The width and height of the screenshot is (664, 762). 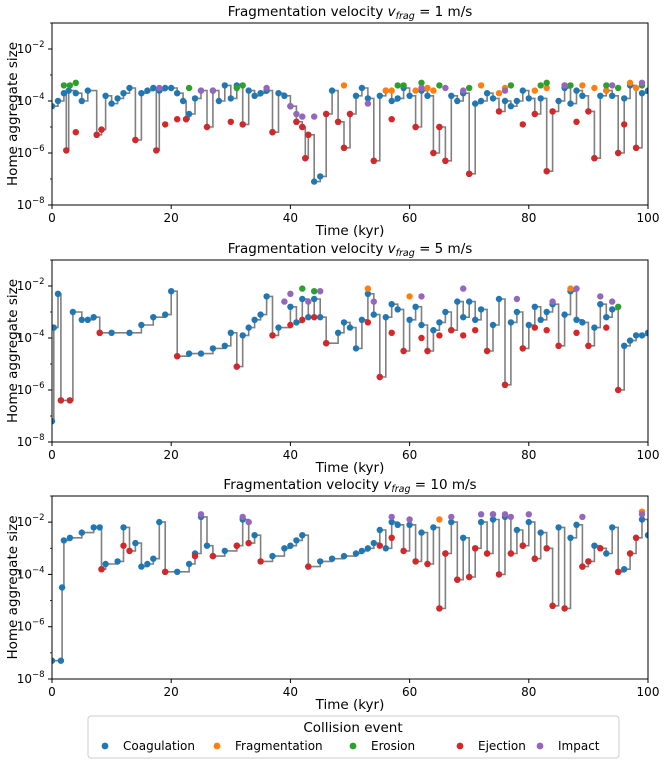 What do you see at coordinates (409, 692) in the screenshot?
I see `x-tick-label: 60` at bounding box center [409, 692].